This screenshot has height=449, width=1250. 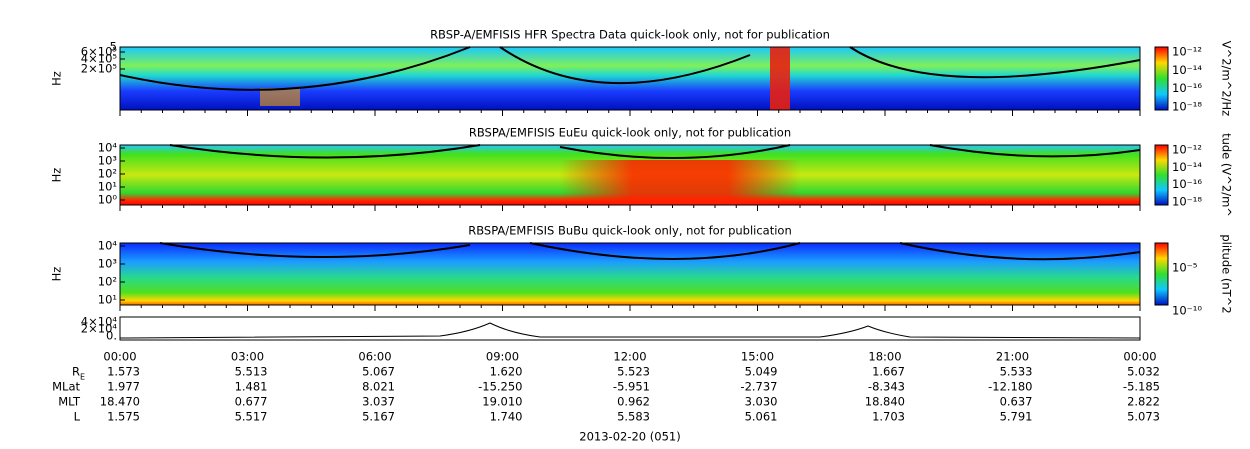 I want to click on ephemeris-value: 18.470, so click(x=120, y=402).